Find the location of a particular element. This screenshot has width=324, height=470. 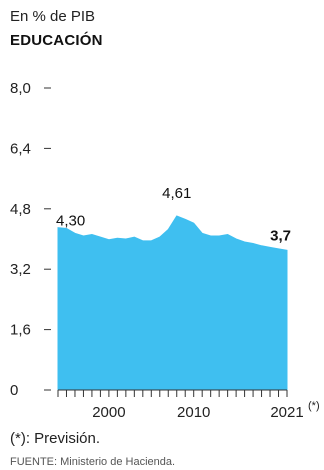

data-label: 4,61 is located at coordinates (176, 193).